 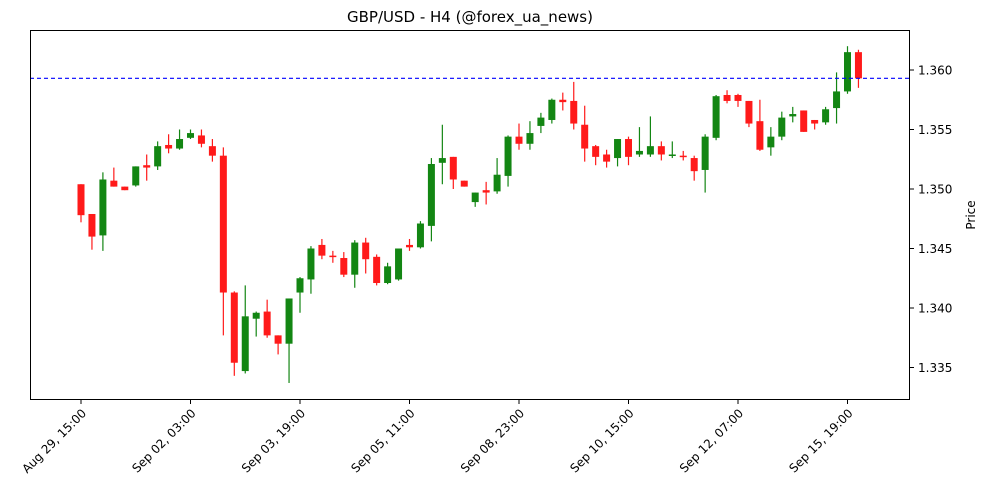 What do you see at coordinates (382, 440) in the screenshot?
I see `x-tick-label: Sep 05, 11:00` at bounding box center [382, 440].